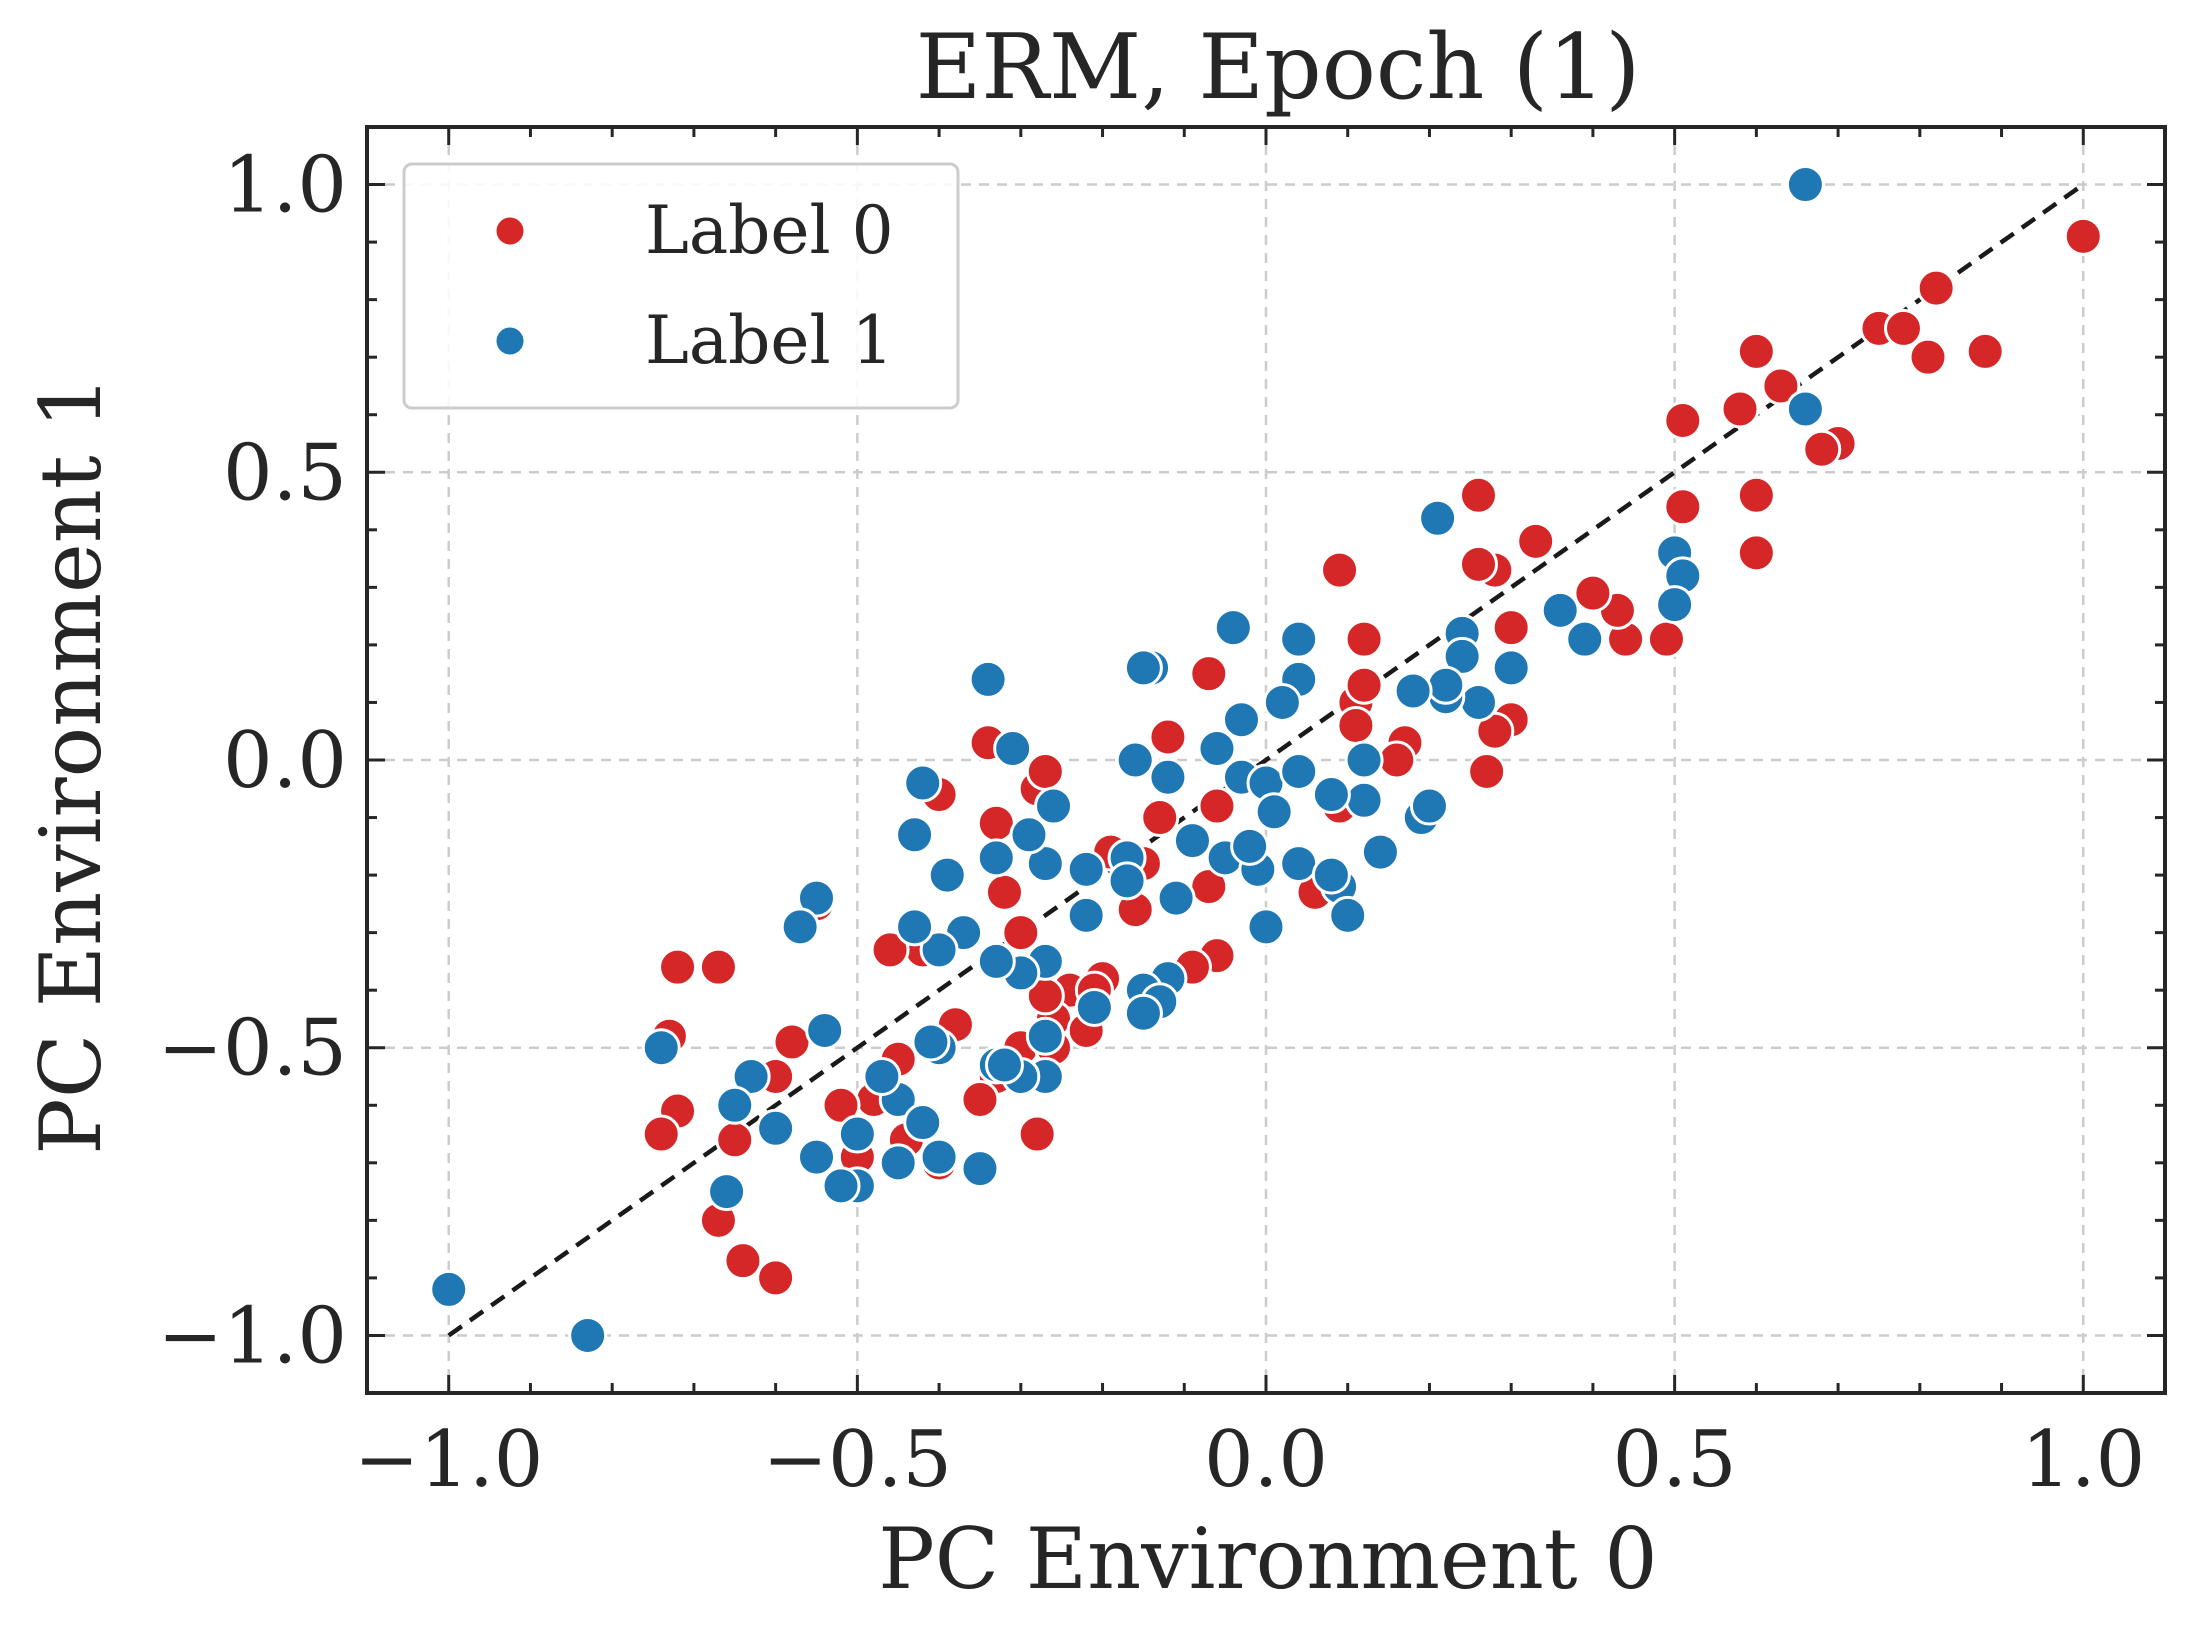 The height and width of the screenshot is (1634, 2190). What do you see at coordinates (681, 286) in the screenshot?
I see `legend-box` at bounding box center [681, 286].